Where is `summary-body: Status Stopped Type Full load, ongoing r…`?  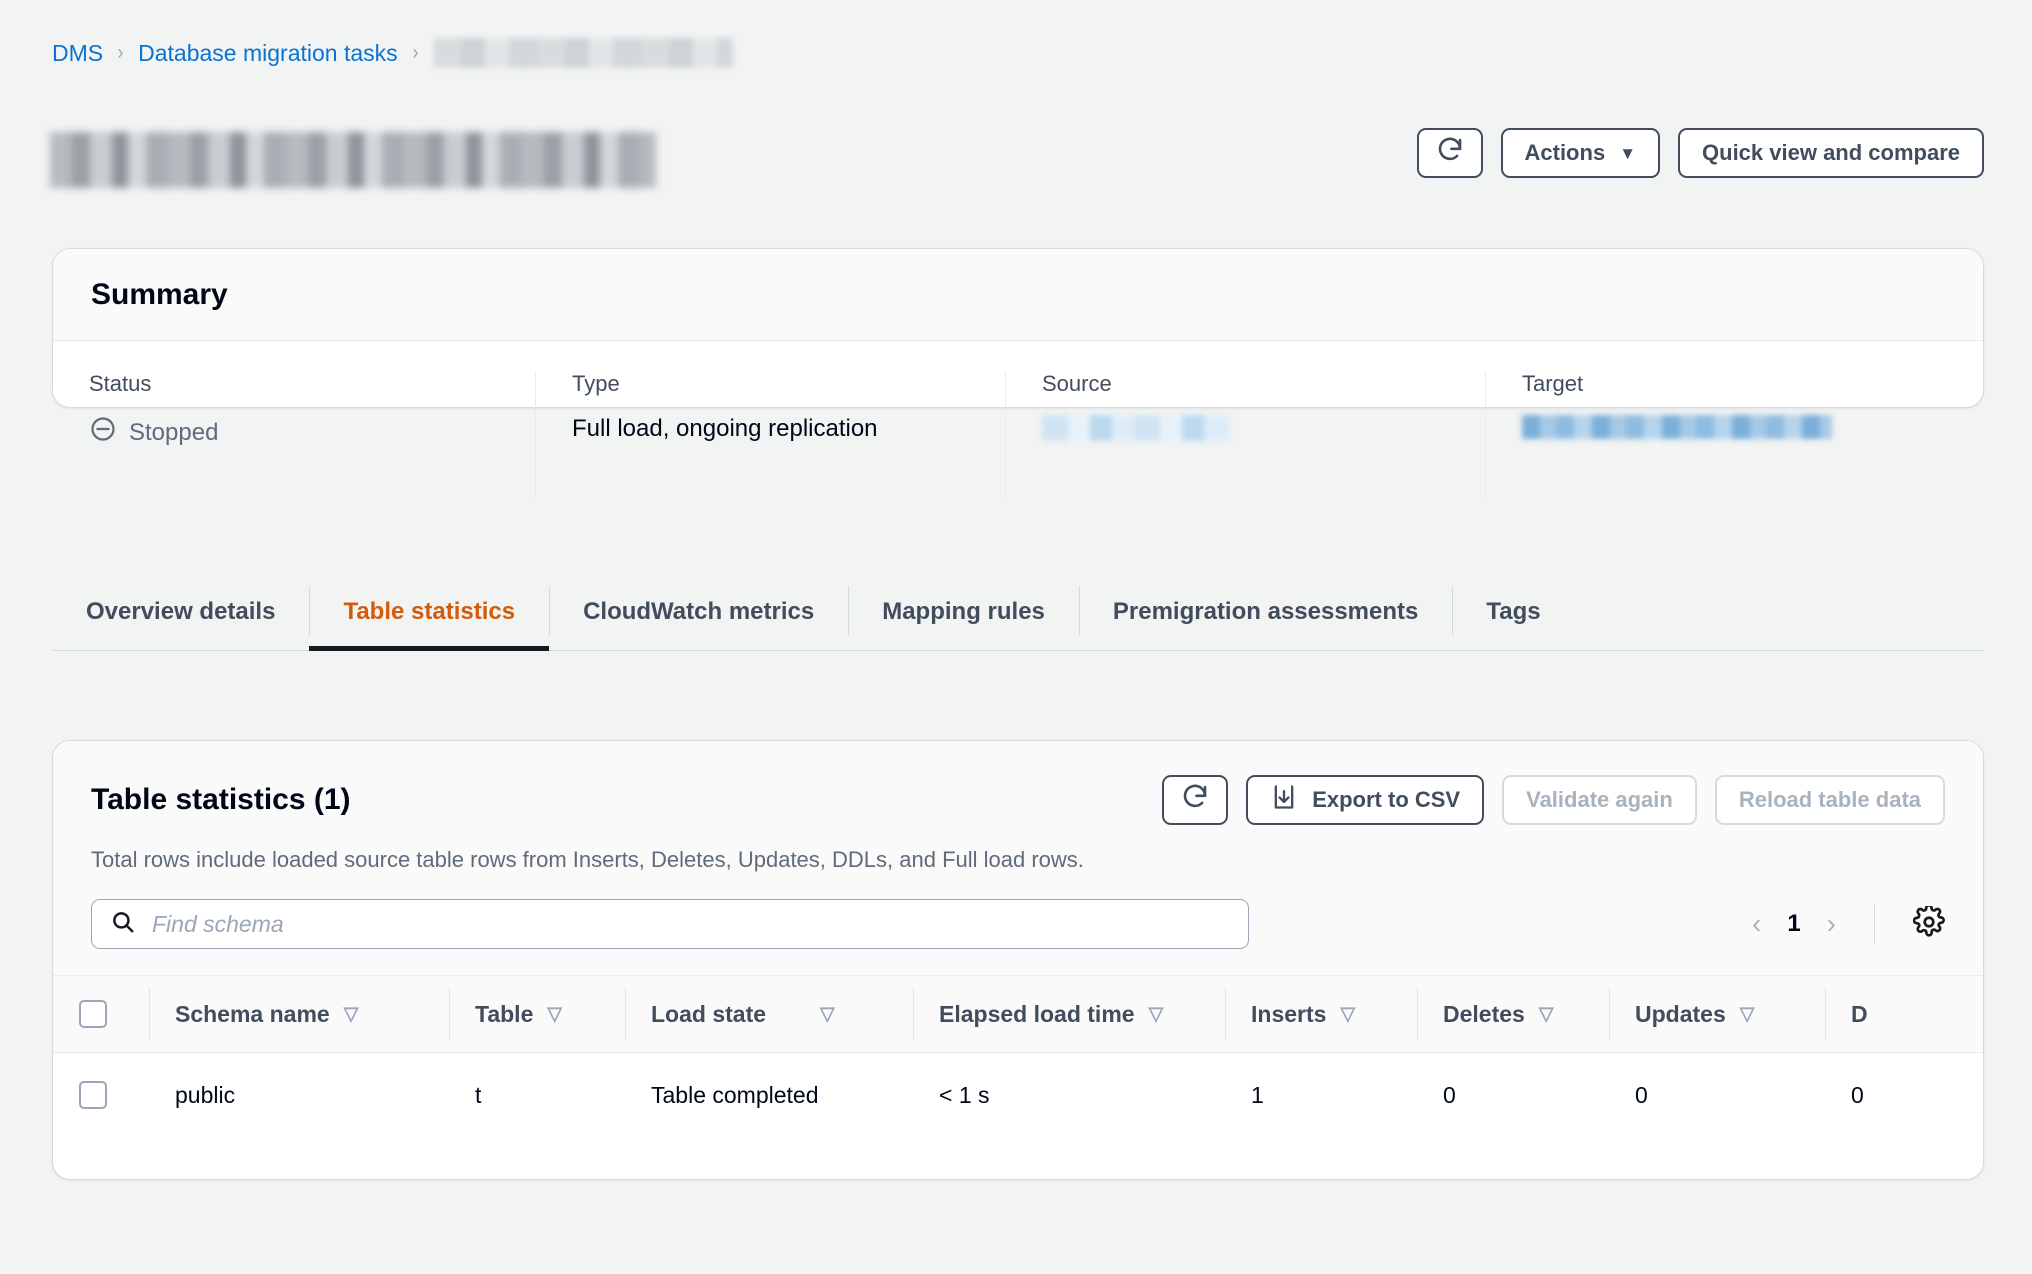
summary-body: Status Stopped Type Full load, ongoing r… is located at coordinates (1018, 420).